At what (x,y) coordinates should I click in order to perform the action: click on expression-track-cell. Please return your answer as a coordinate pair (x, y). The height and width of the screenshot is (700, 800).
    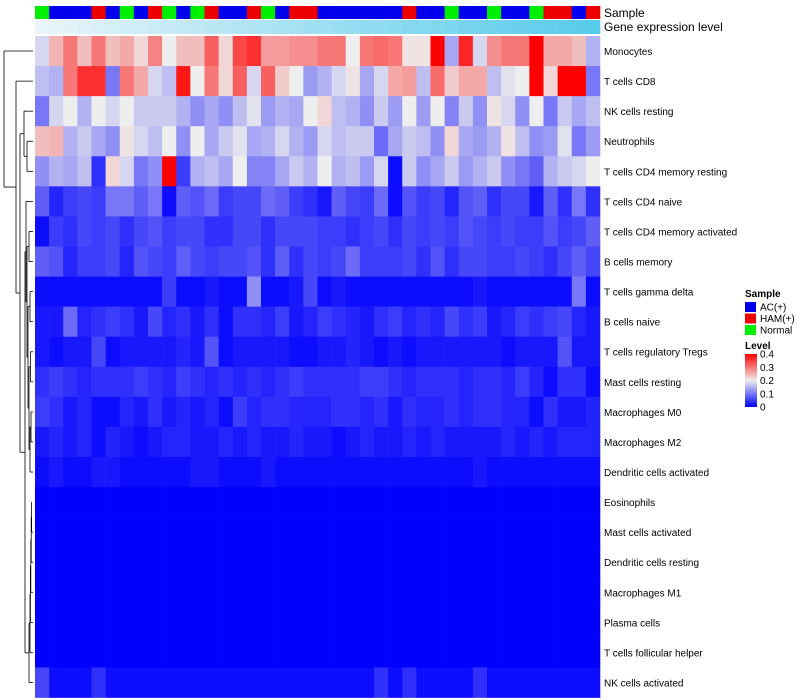
    Looking at the image, I should click on (452, 27).